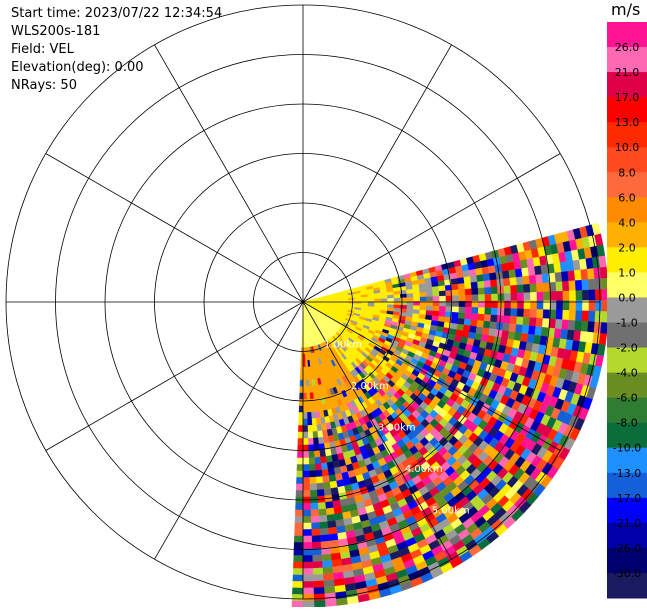 This screenshot has height=611, width=647. I want to click on colorbar-tick-label: 4.0, so click(627, 222).